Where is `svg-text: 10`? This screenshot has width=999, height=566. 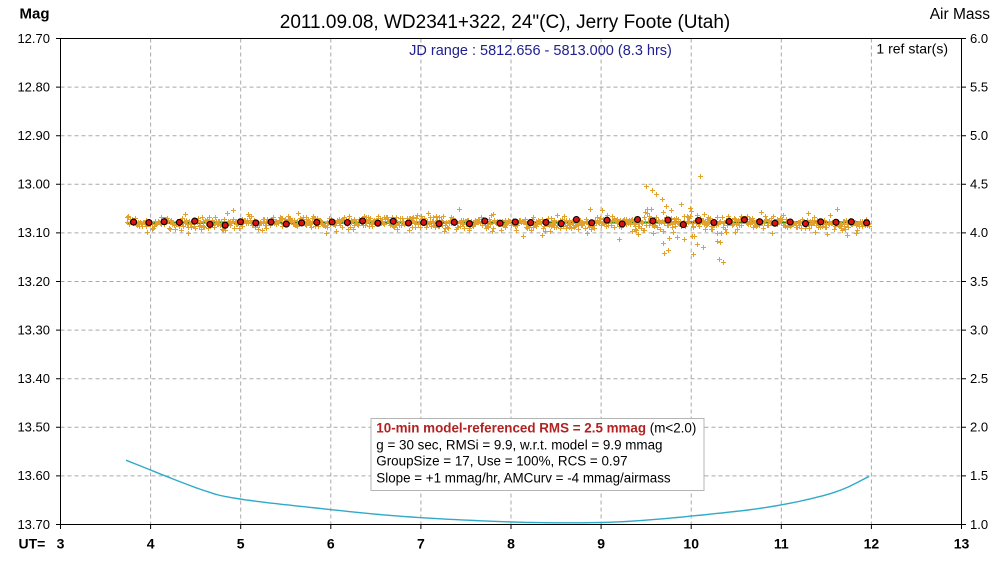 svg-text: 10 is located at coordinates (691, 544).